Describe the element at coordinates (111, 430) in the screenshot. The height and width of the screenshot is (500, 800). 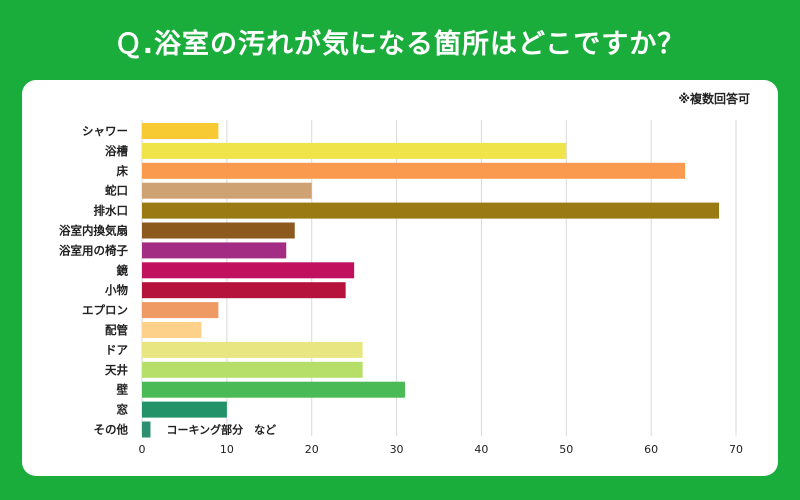
I see `category-label: その他` at that location.